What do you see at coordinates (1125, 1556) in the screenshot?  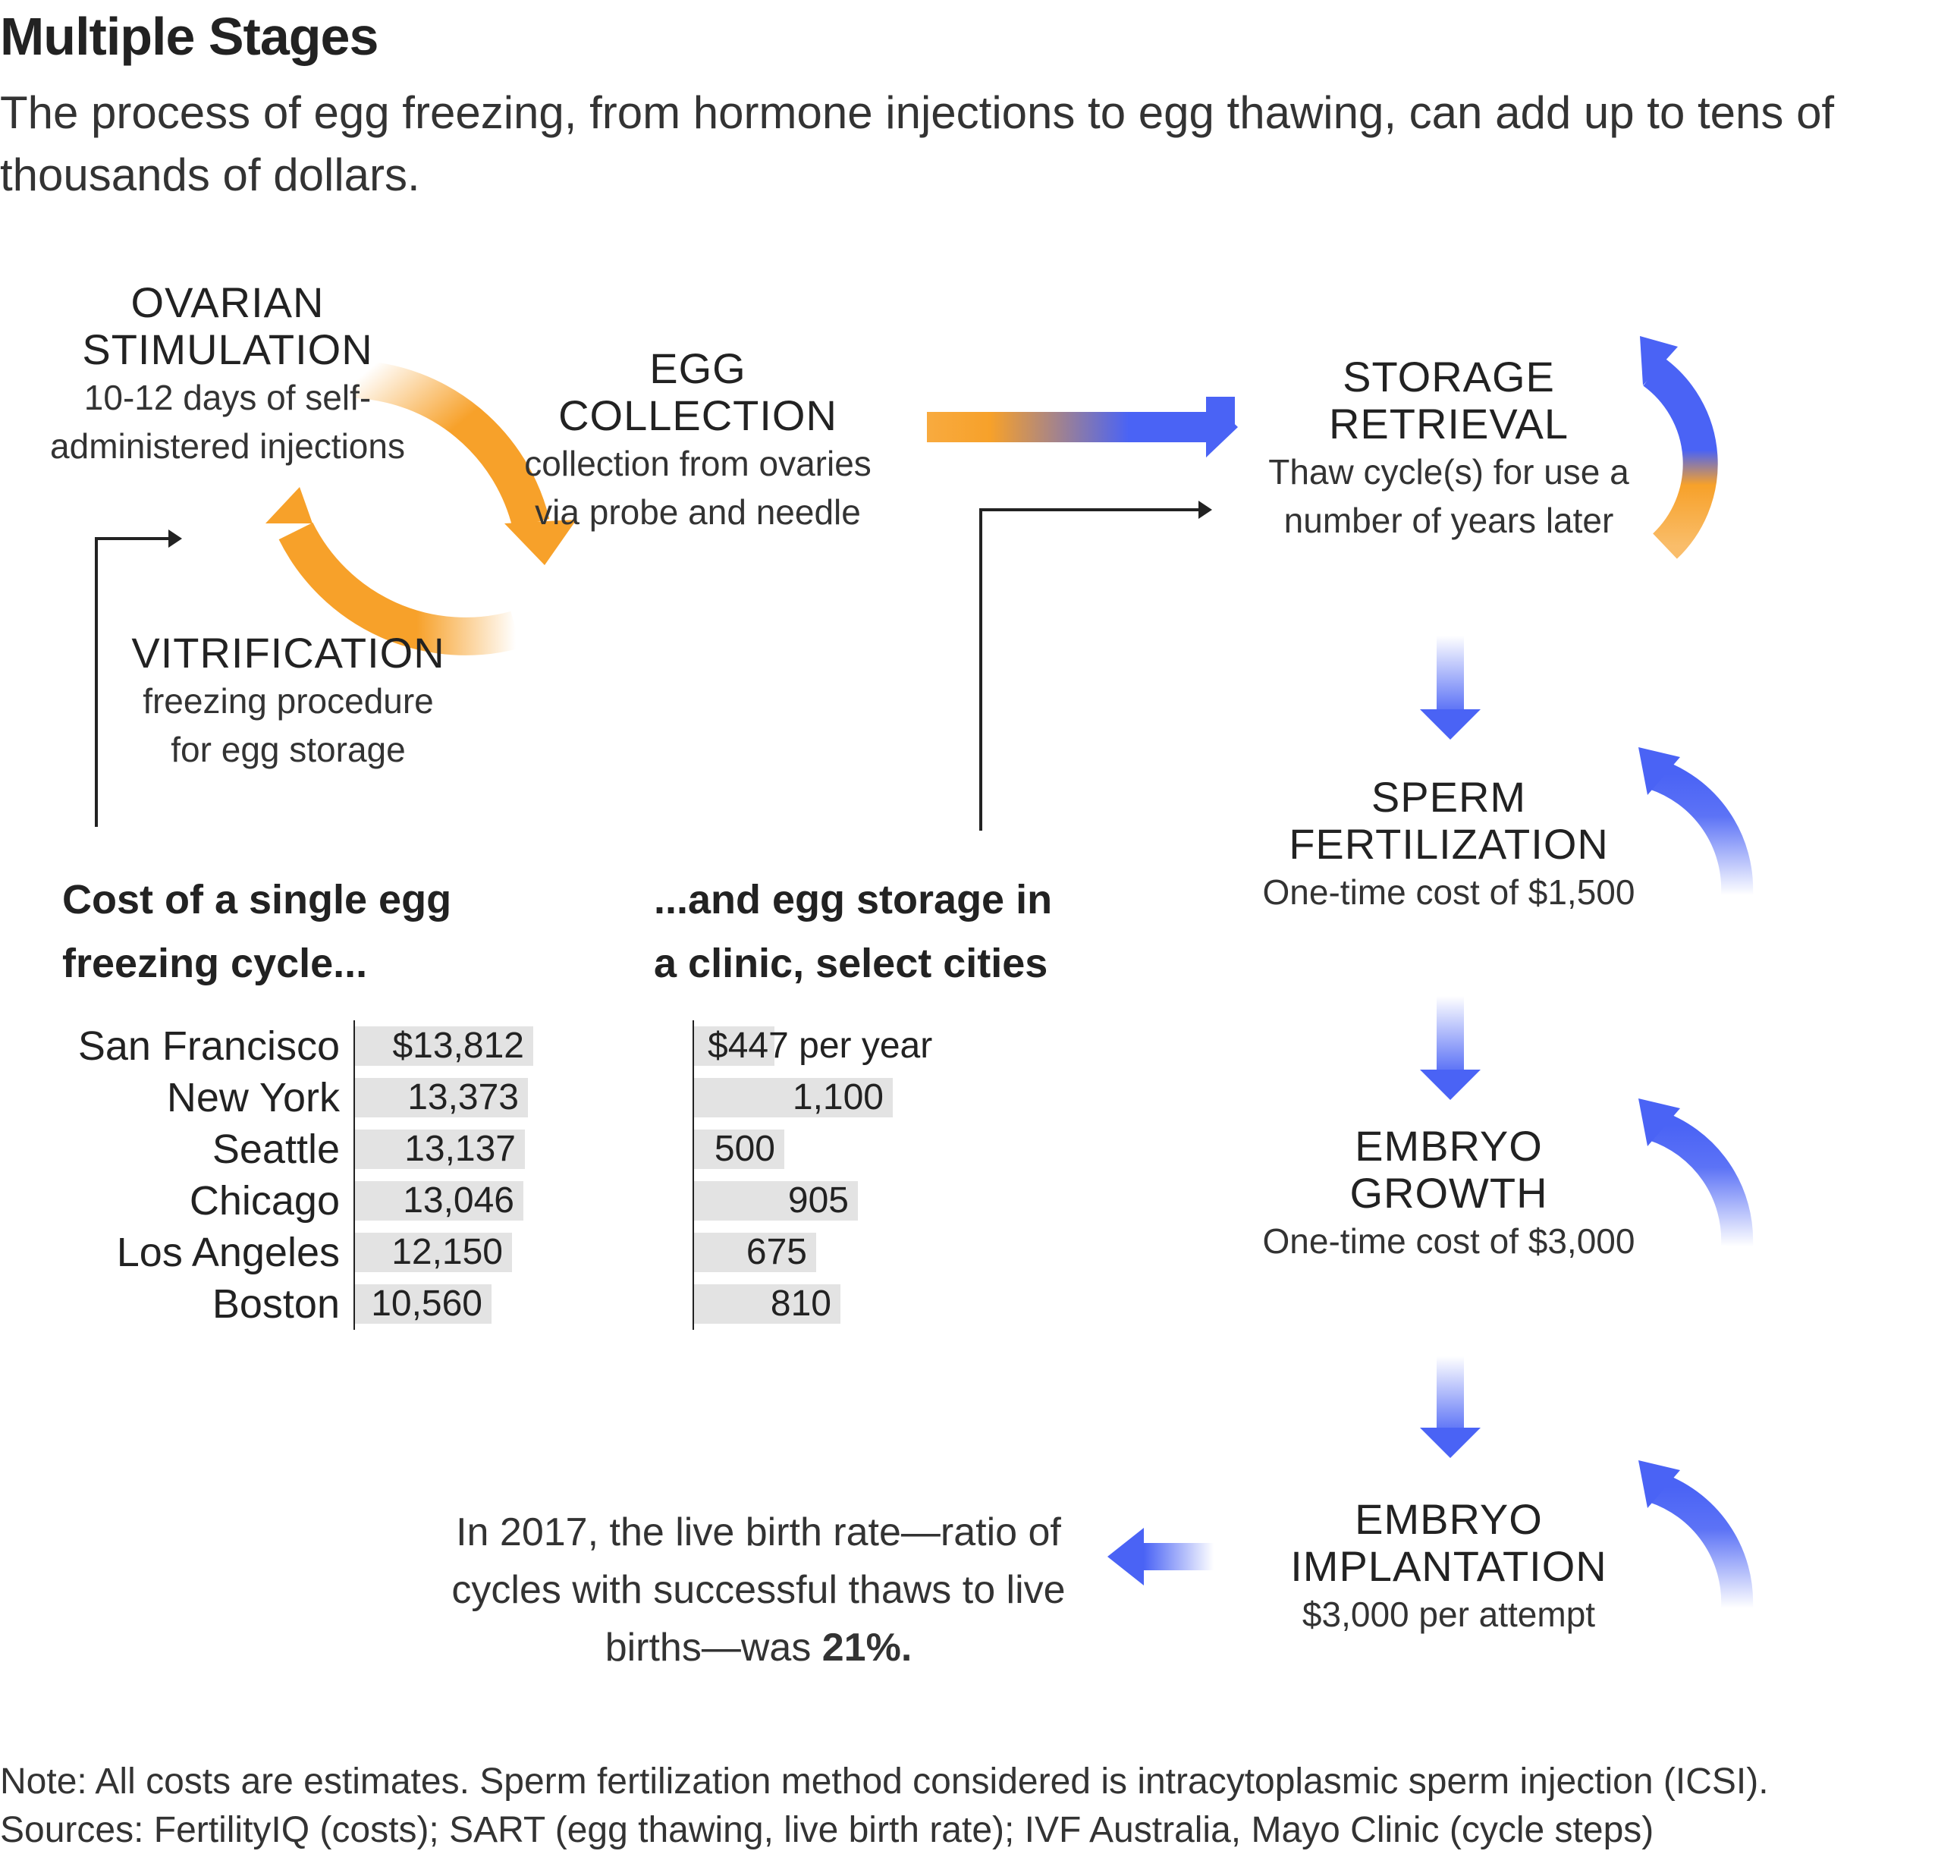 I see `left-arrowhead` at bounding box center [1125, 1556].